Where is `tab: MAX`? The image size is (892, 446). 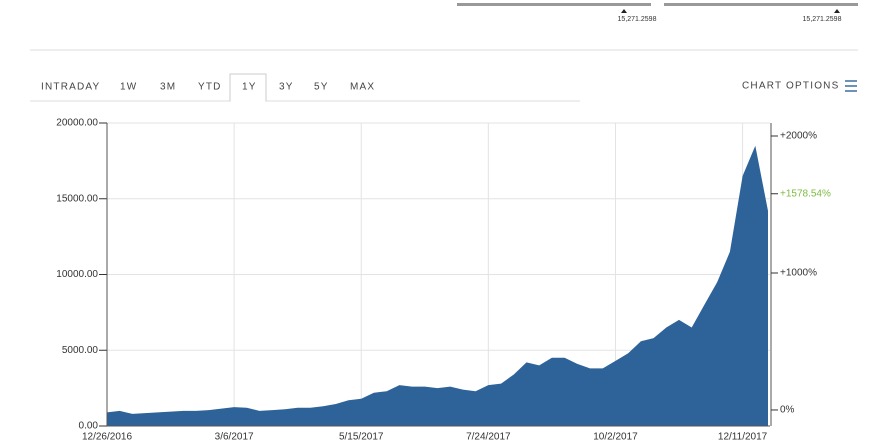 tab: MAX is located at coordinates (362, 87).